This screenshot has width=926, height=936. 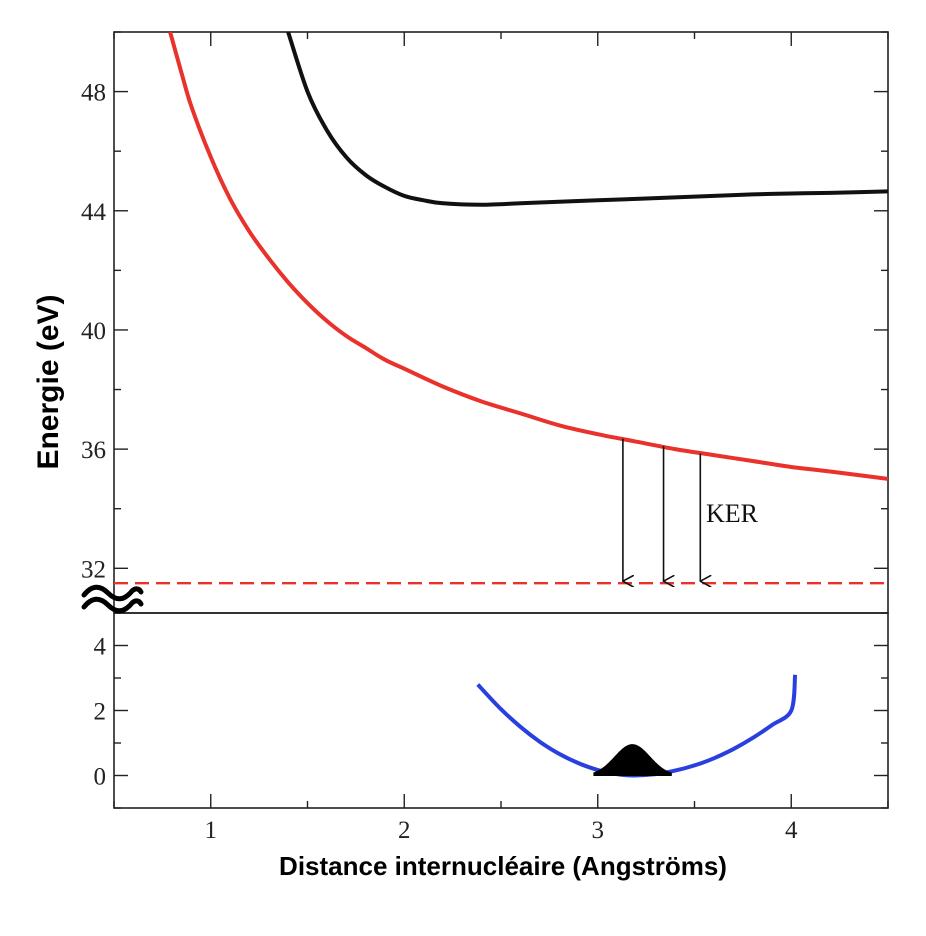 What do you see at coordinates (100, 647) in the screenshot?
I see `lower-y-tick-label: 4` at bounding box center [100, 647].